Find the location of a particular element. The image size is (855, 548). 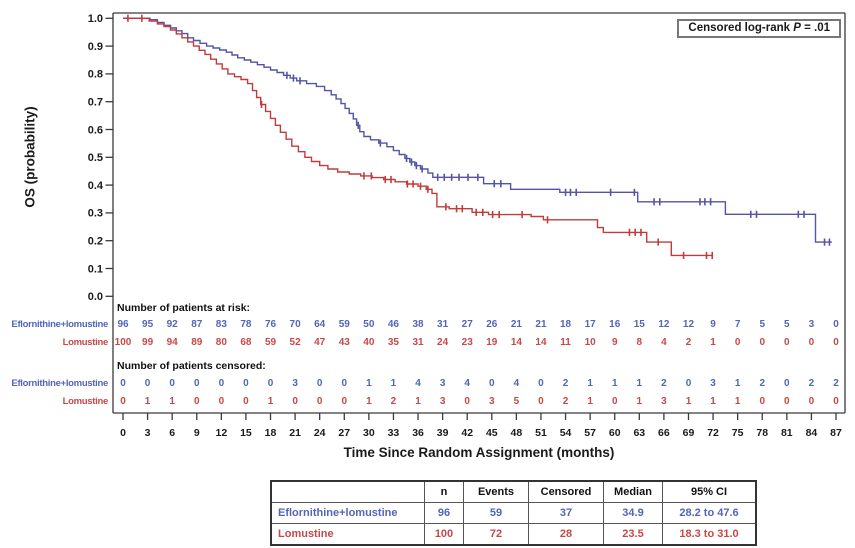

header-median: Median is located at coordinates (633, 491).